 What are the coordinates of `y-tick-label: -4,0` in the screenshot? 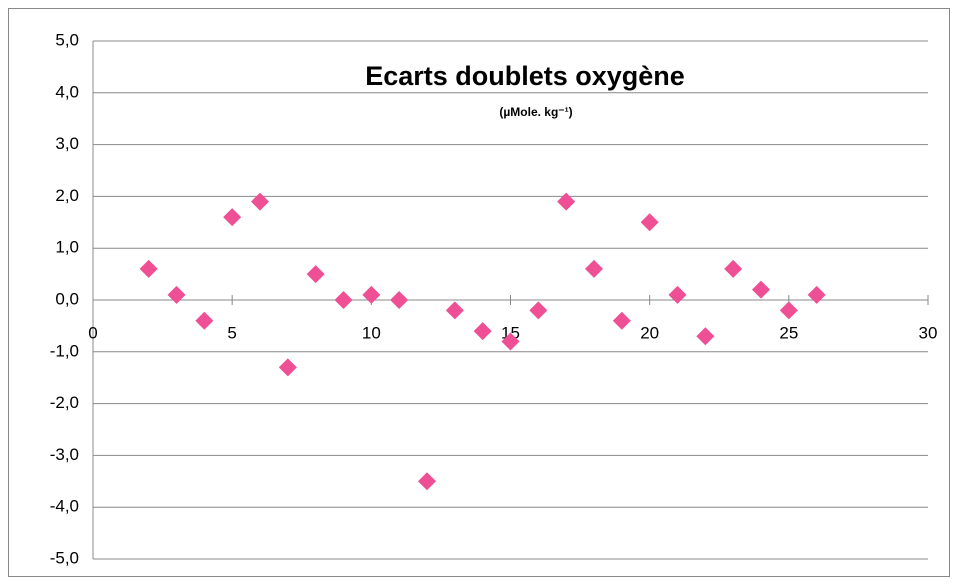 It's located at (64, 506).